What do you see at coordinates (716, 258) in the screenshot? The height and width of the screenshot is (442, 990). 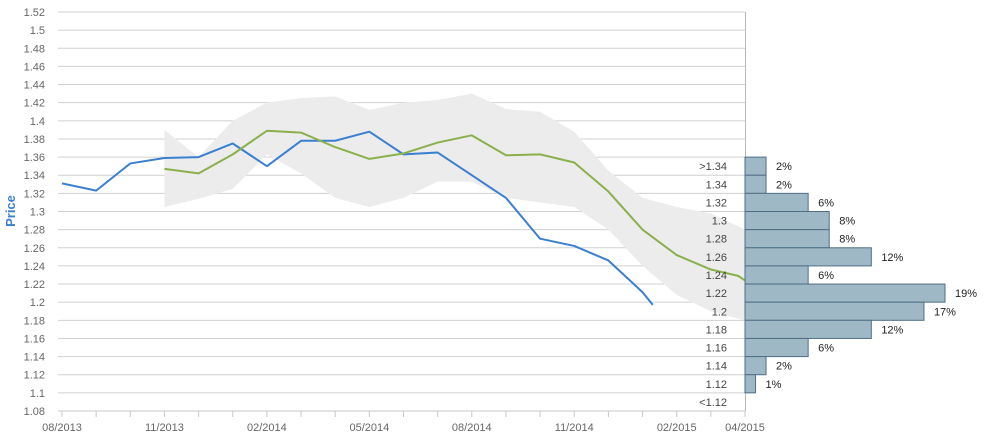 I see `histogram-category-label: 1.26` at bounding box center [716, 258].